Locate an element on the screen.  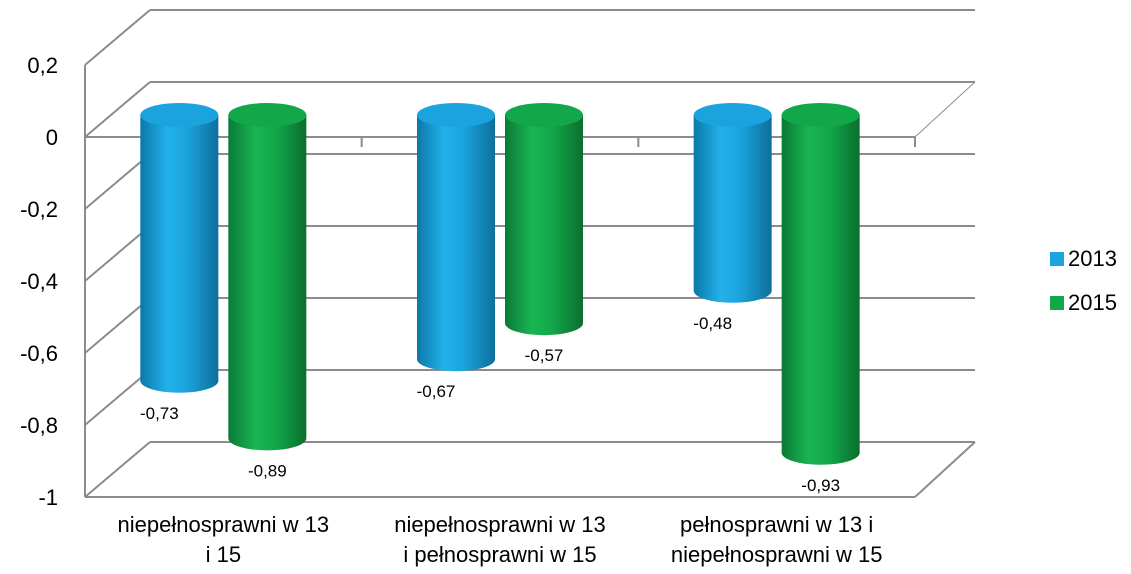
legend-swatch-2015 is located at coordinates (1057, 303).